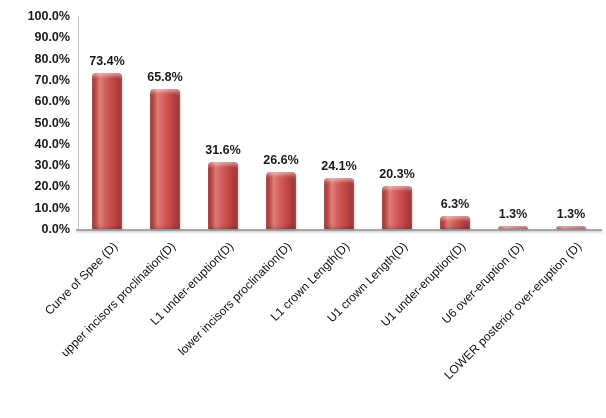 This screenshot has width=606, height=418. What do you see at coordinates (48, 16) in the screenshot?
I see `y-axis-tick-label: 100.0%` at bounding box center [48, 16].